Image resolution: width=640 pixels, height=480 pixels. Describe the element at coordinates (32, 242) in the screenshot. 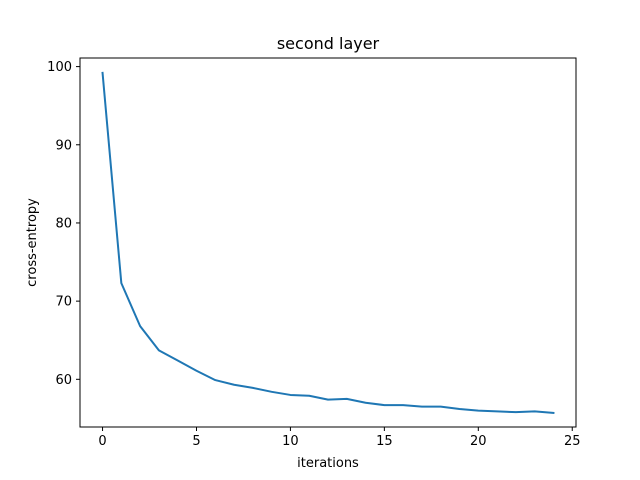

I see `y-axis-label: cross-entropy` at that location.